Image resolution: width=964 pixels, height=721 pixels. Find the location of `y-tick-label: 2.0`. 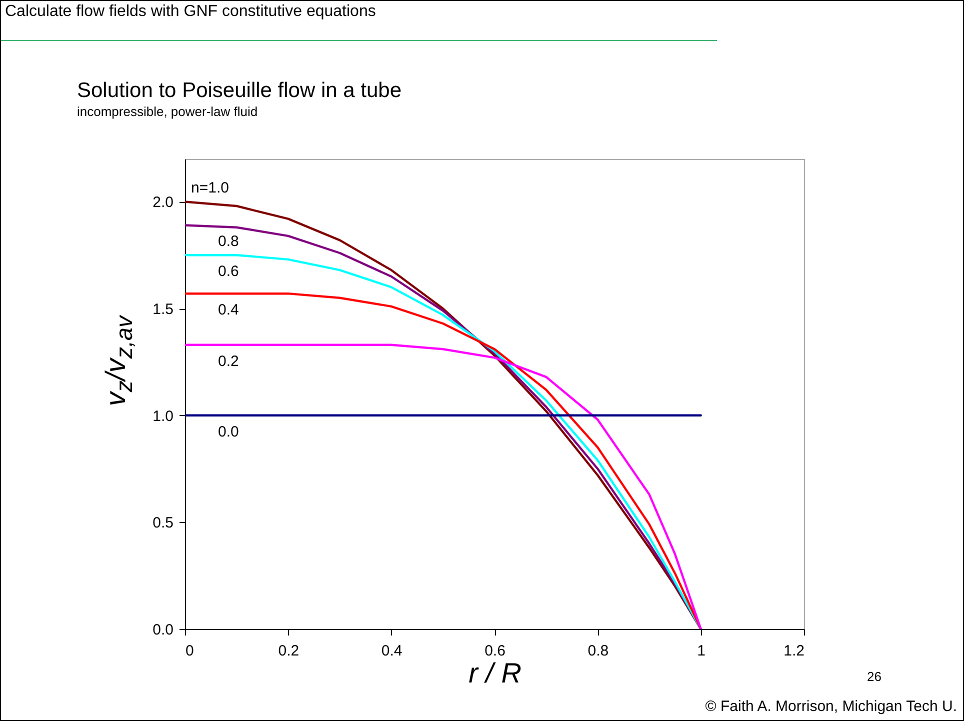

y-tick-label: 2.0 is located at coordinates (163, 203).